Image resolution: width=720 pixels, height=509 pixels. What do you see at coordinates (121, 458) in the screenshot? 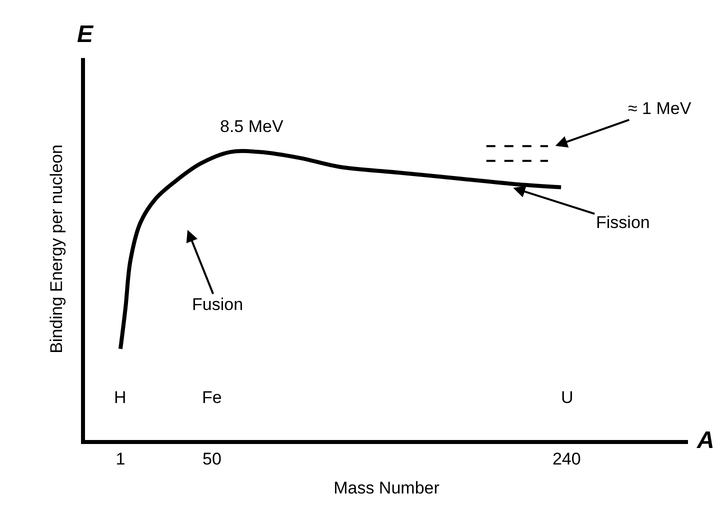
I see `x-tick-label: 1` at bounding box center [121, 458].